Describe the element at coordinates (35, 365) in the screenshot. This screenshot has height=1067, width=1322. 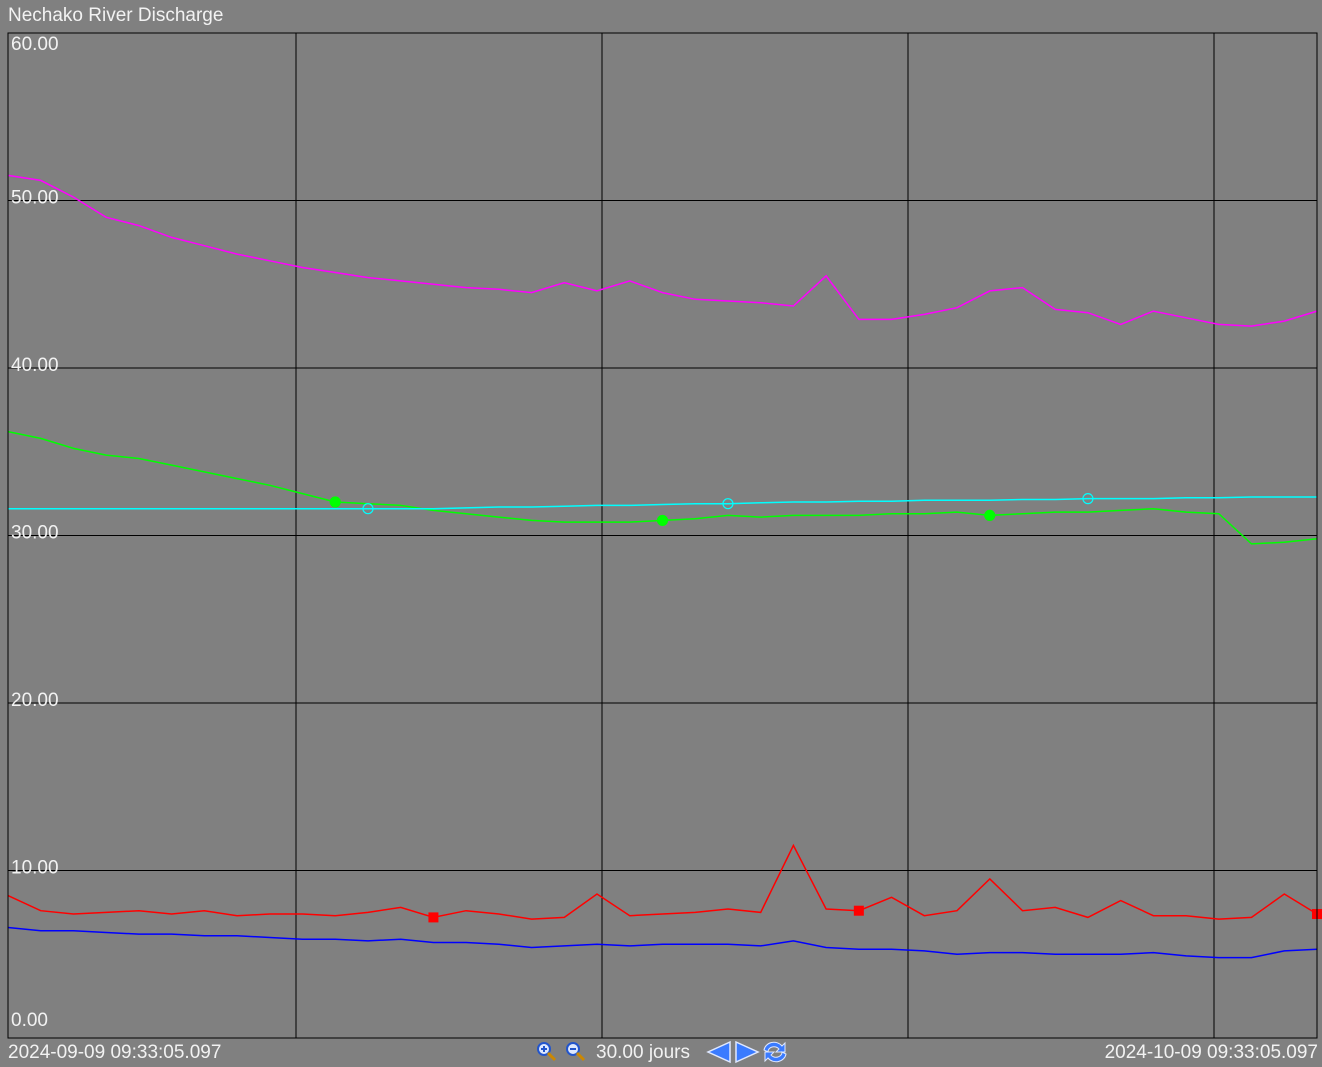
I see `y-tick-label: 40.00` at that location.